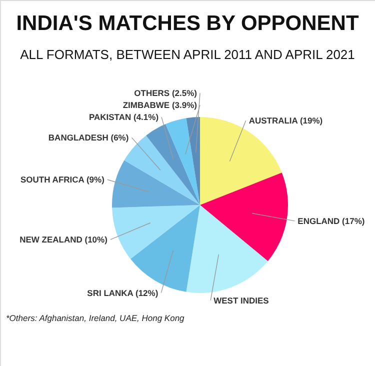 The width and height of the screenshot is (375, 366). I want to click on slice-label: BANGLADESH (6%), so click(88, 137).